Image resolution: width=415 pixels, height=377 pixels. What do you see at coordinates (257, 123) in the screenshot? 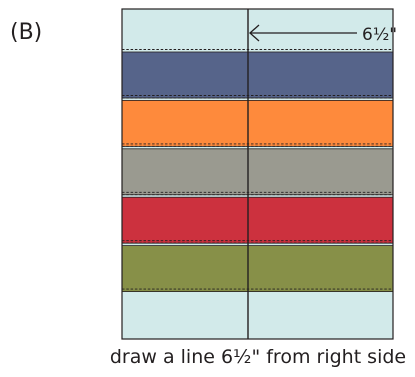
I see `strip-orange` at bounding box center [257, 123].